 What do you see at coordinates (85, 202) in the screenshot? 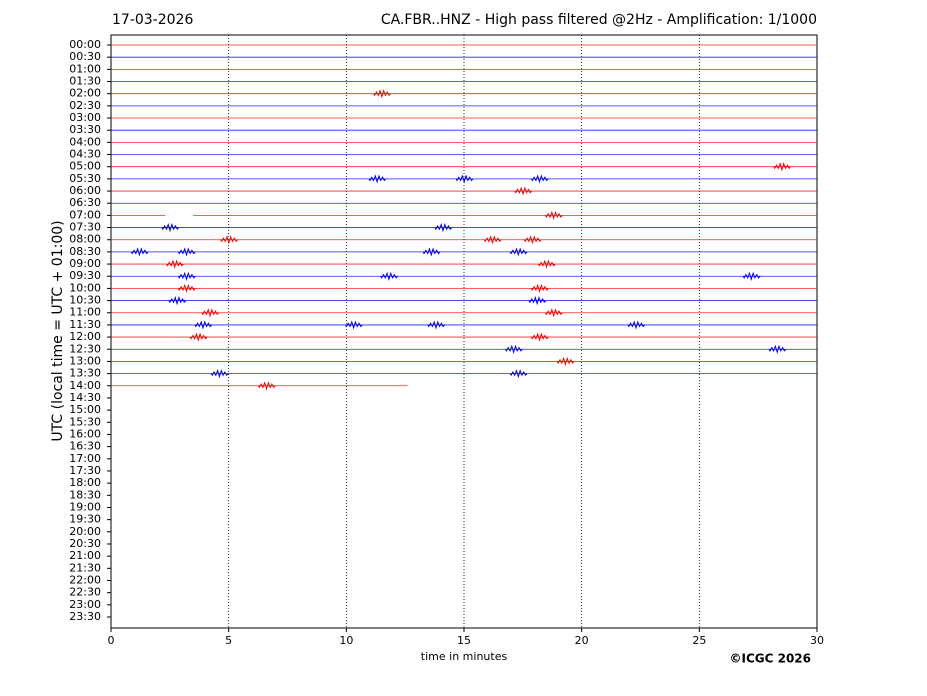
I see `y-tick-label: 06:30` at bounding box center [85, 202].